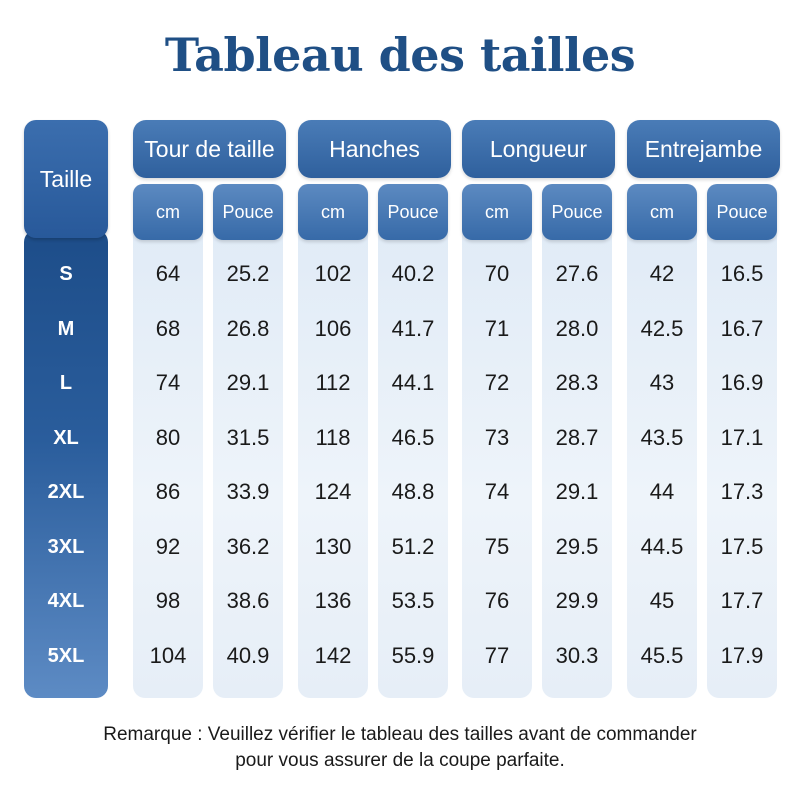 The image size is (800, 800). Describe the element at coordinates (248, 491) in the screenshot. I see `table-cell: 33.9` at that location.